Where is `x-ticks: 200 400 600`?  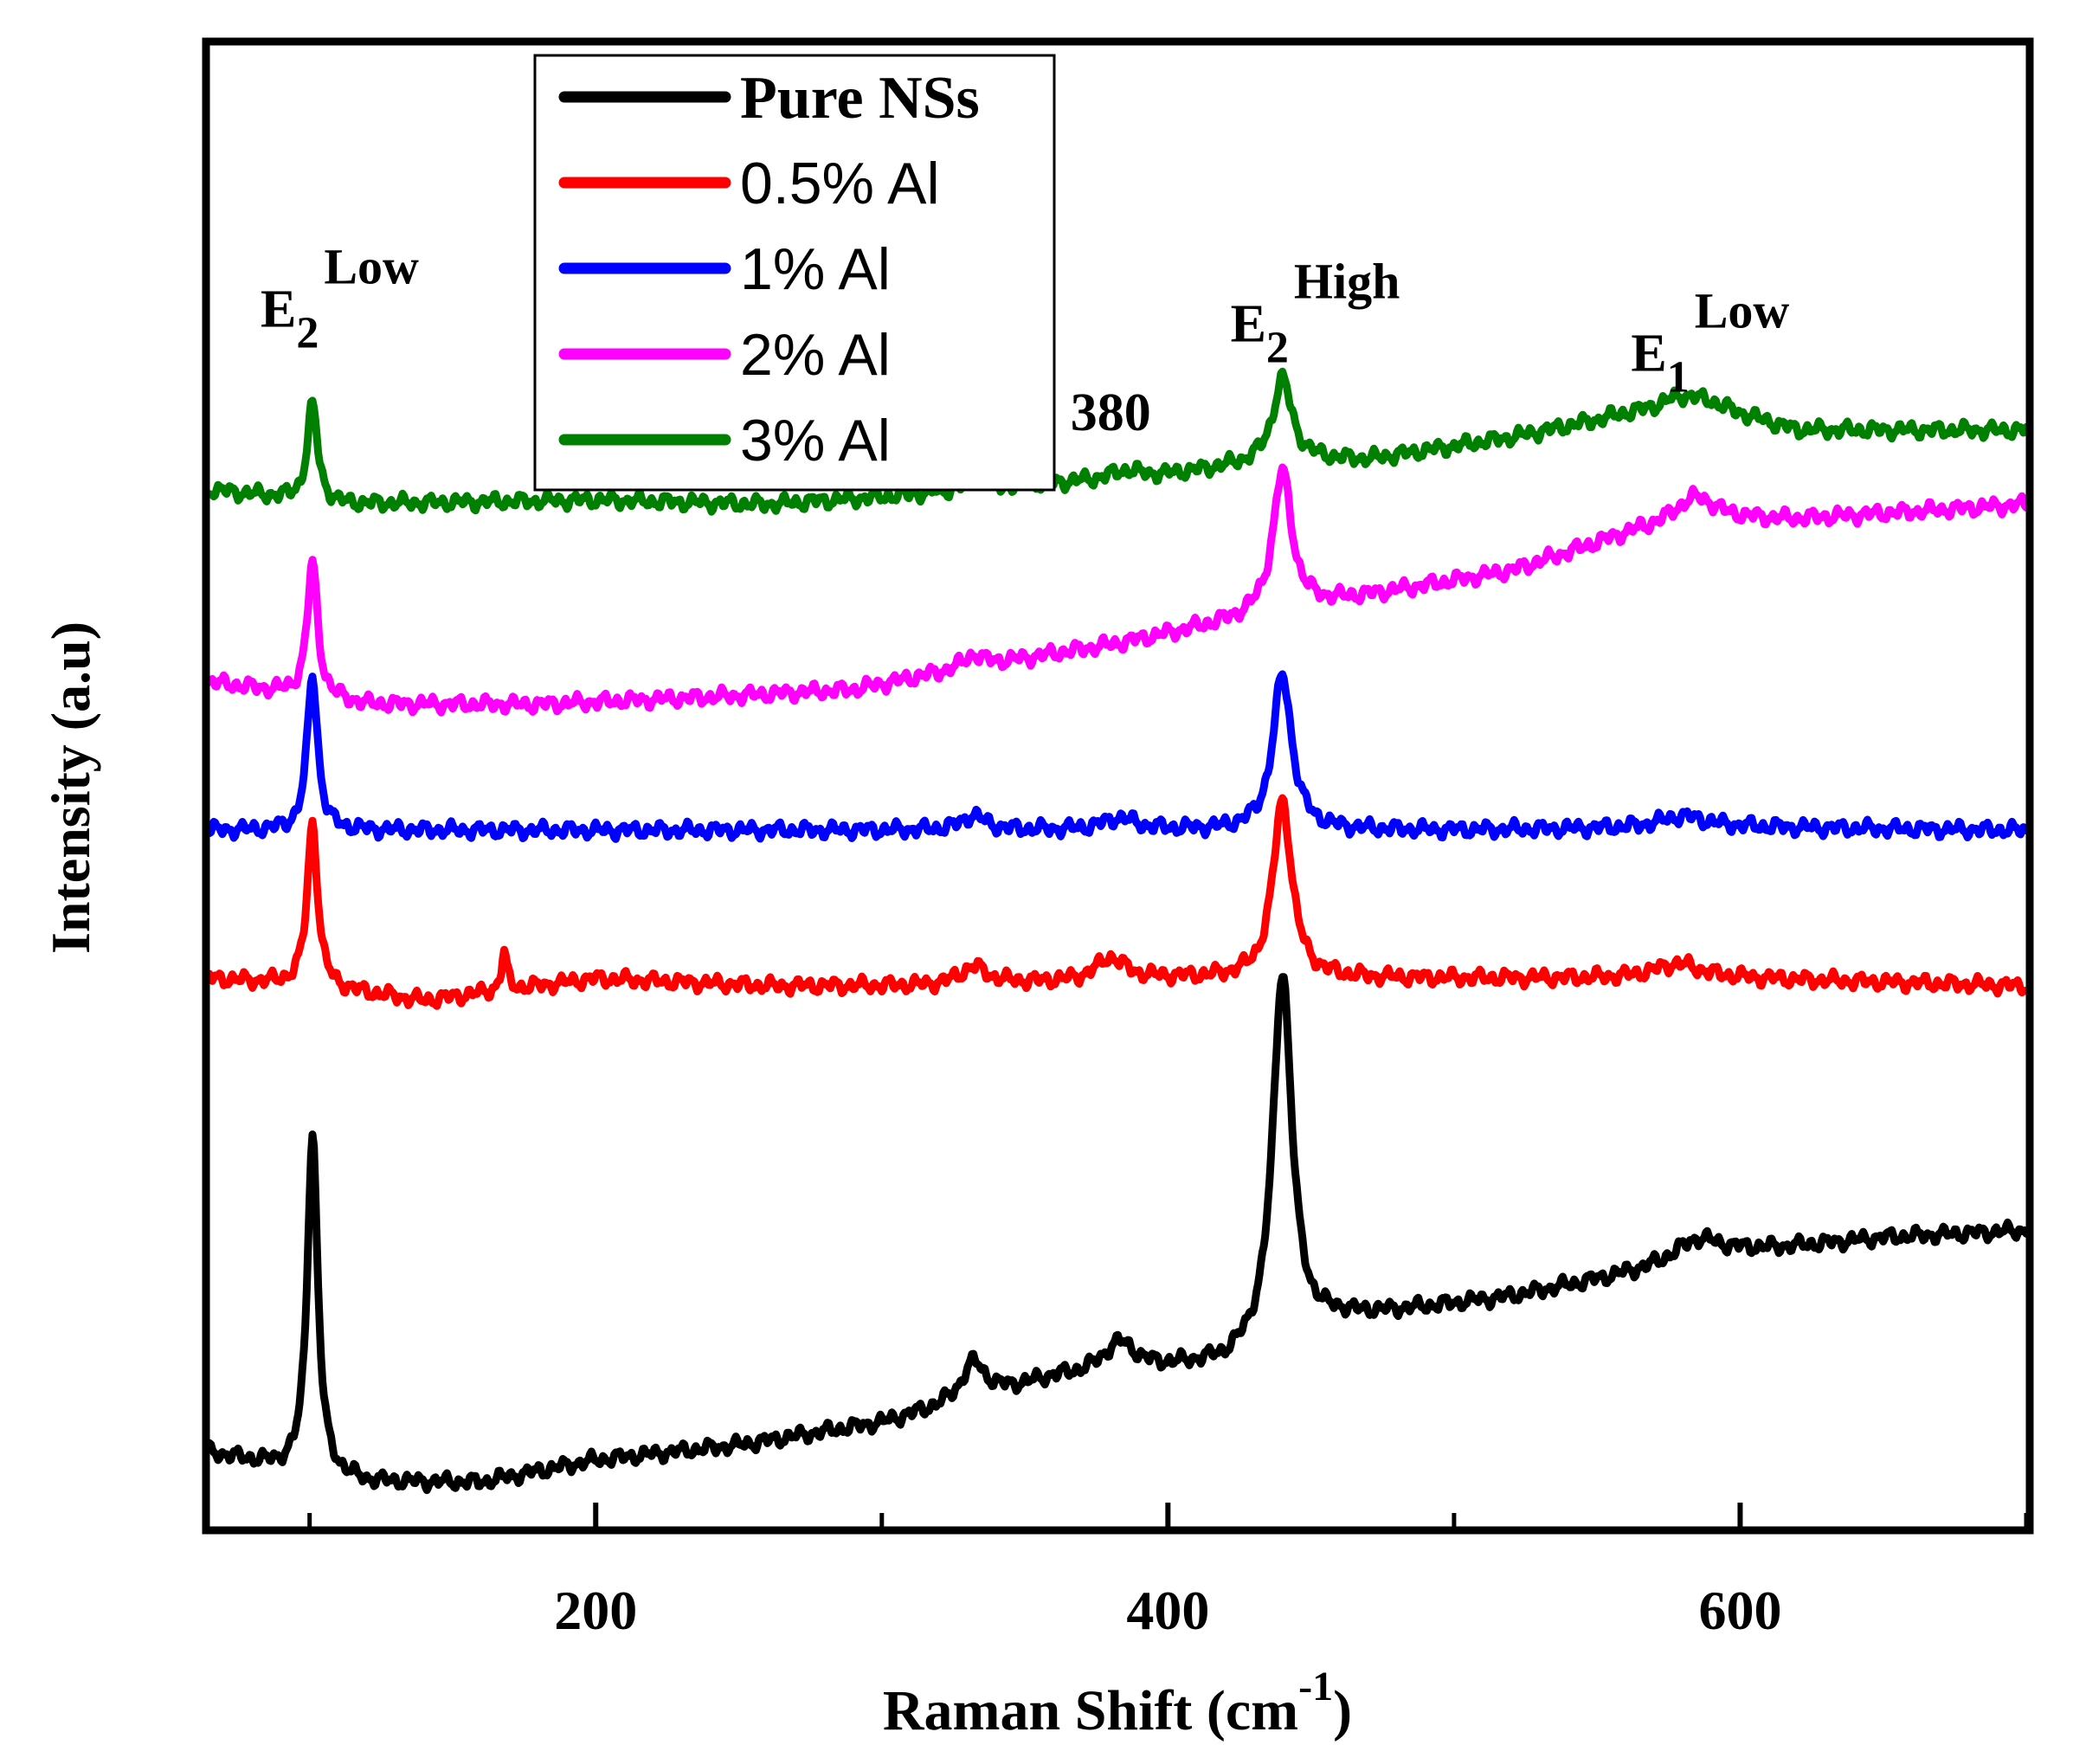 x-ticks: 200 400 600 is located at coordinates (1168, 1572).